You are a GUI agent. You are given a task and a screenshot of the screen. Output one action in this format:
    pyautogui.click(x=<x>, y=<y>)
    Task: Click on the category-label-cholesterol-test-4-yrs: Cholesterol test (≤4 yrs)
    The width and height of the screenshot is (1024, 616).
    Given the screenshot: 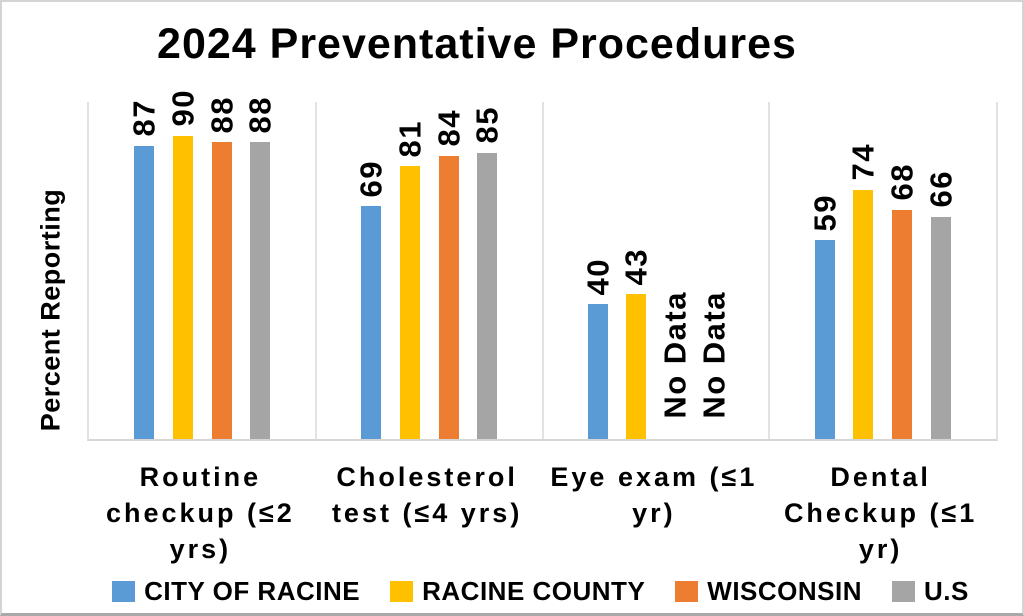 What is the action you would take?
    pyautogui.click(x=427, y=495)
    